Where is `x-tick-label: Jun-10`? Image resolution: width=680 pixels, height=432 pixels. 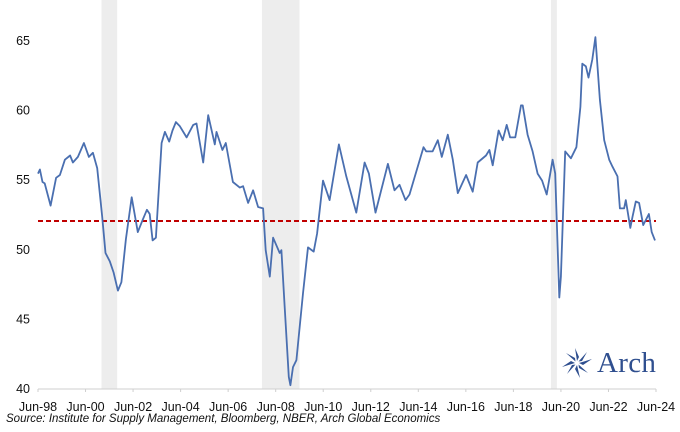 x-tick-label: Jun-10 is located at coordinates (323, 407).